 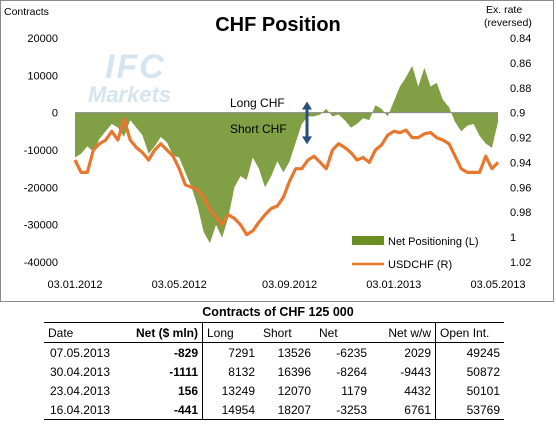 I want to click on cell-net-ww: 6761, so click(x=403, y=410).